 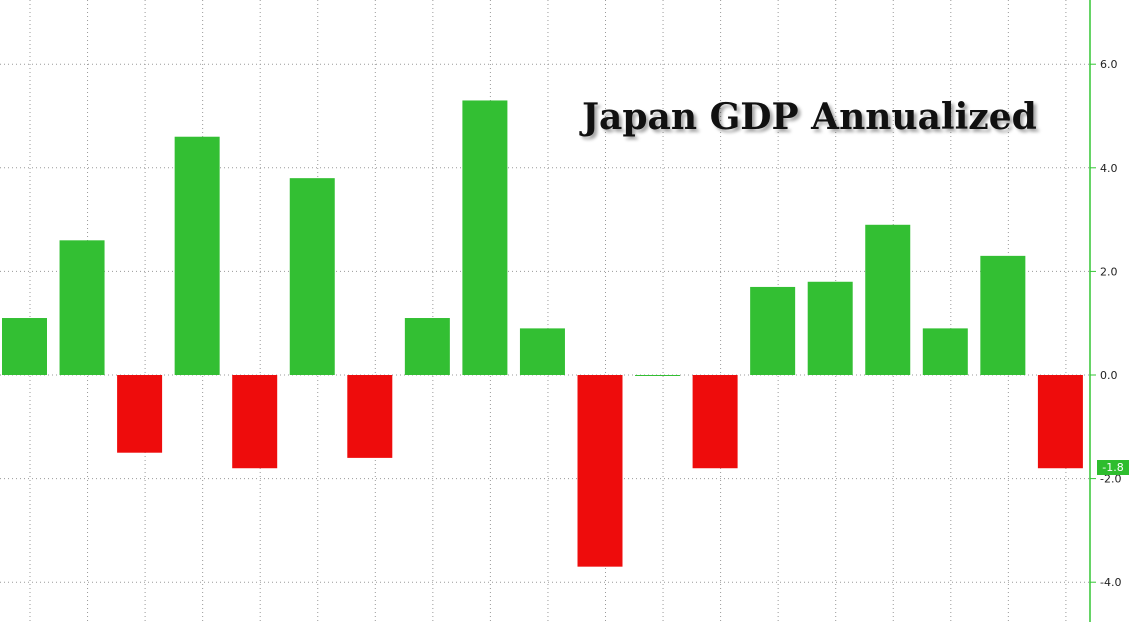 What do you see at coordinates (1110, 479) in the screenshot?
I see `y-tick-label: -2.0` at bounding box center [1110, 479].